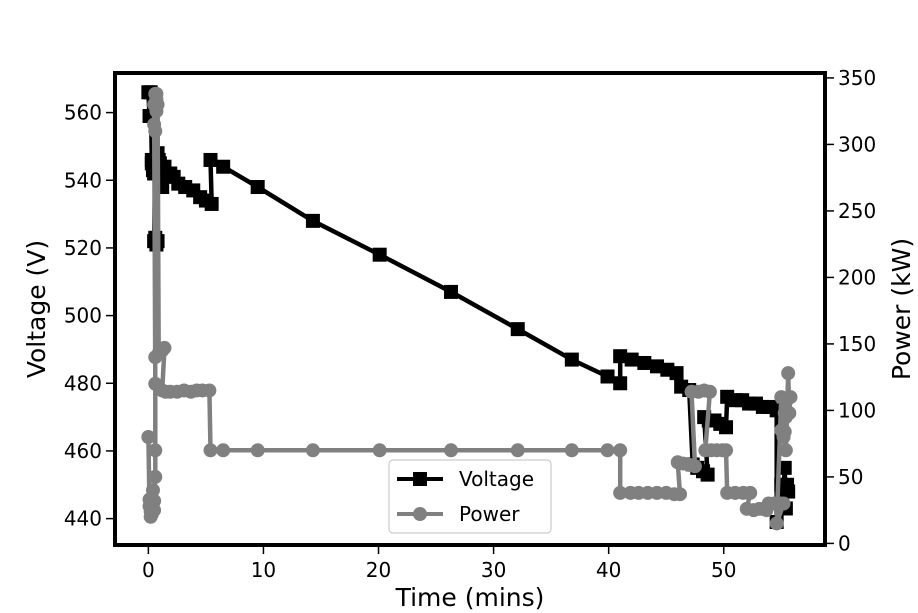 The image size is (918, 613). What do you see at coordinates (608, 570) in the screenshot?
I see `x-tick-label: 40` at bounding box center [608, 570].